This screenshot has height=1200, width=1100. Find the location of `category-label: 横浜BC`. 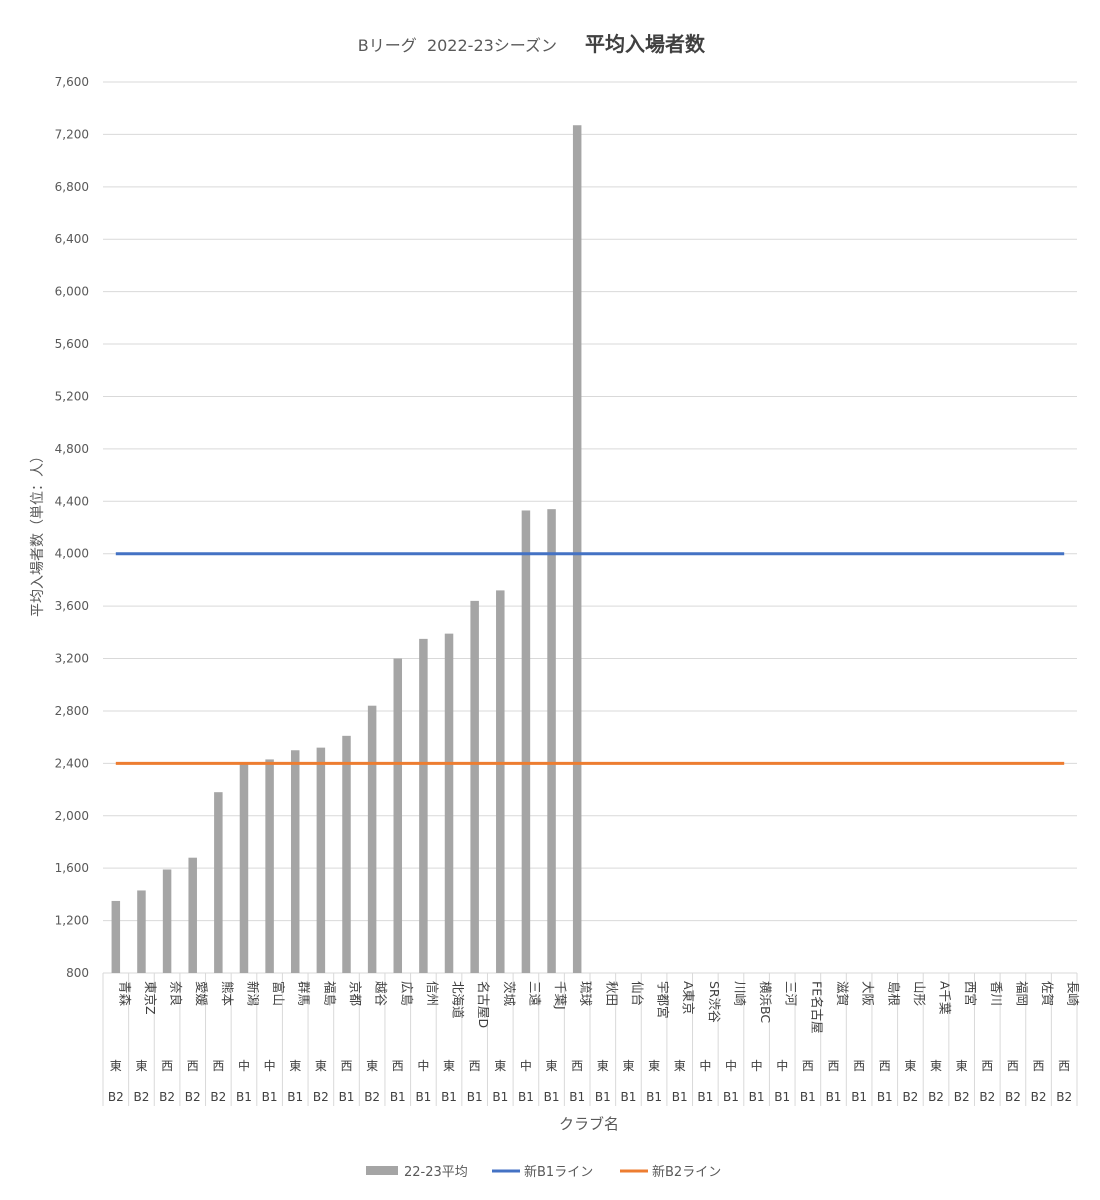

category-label: 横浜BC is located at coordinates (765, 1002).